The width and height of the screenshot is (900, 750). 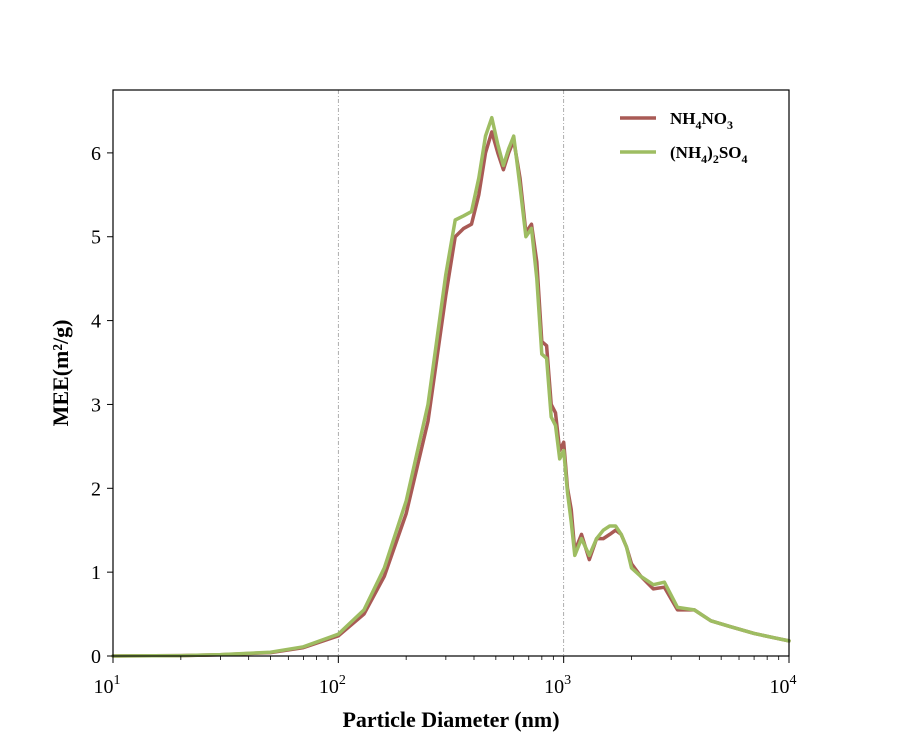 I want to click on y-tick-label: 1, so click(x=96, y=573).